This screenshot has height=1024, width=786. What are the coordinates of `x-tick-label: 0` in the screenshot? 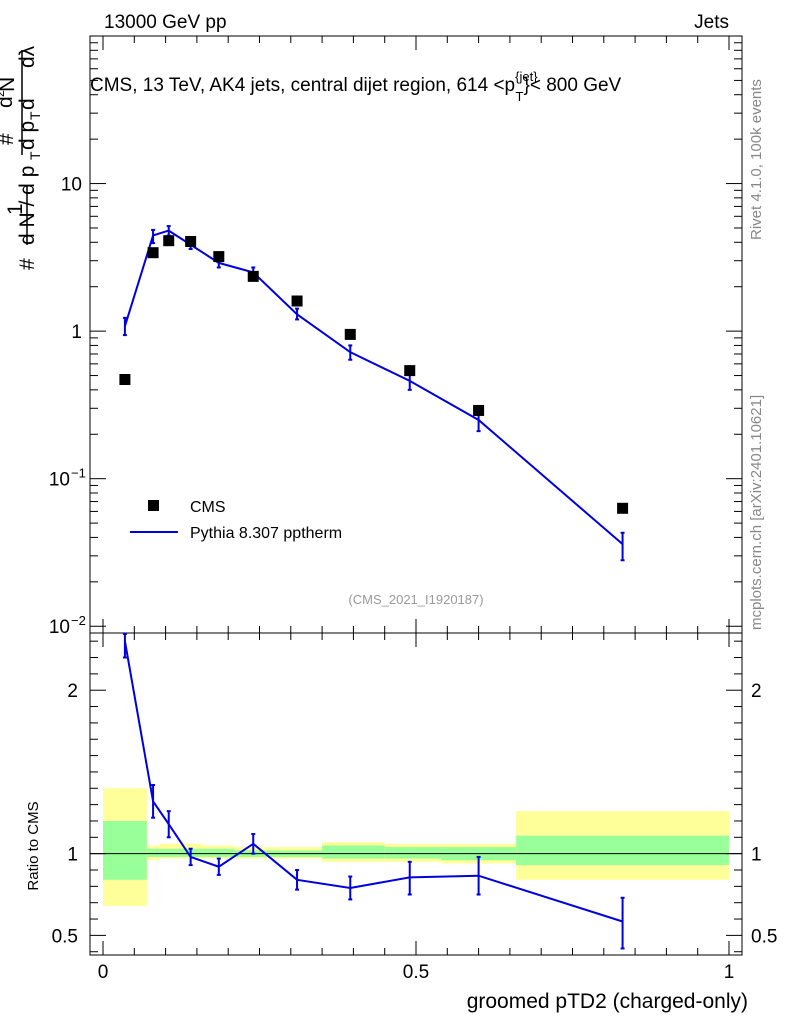 It's located at (103, 972).